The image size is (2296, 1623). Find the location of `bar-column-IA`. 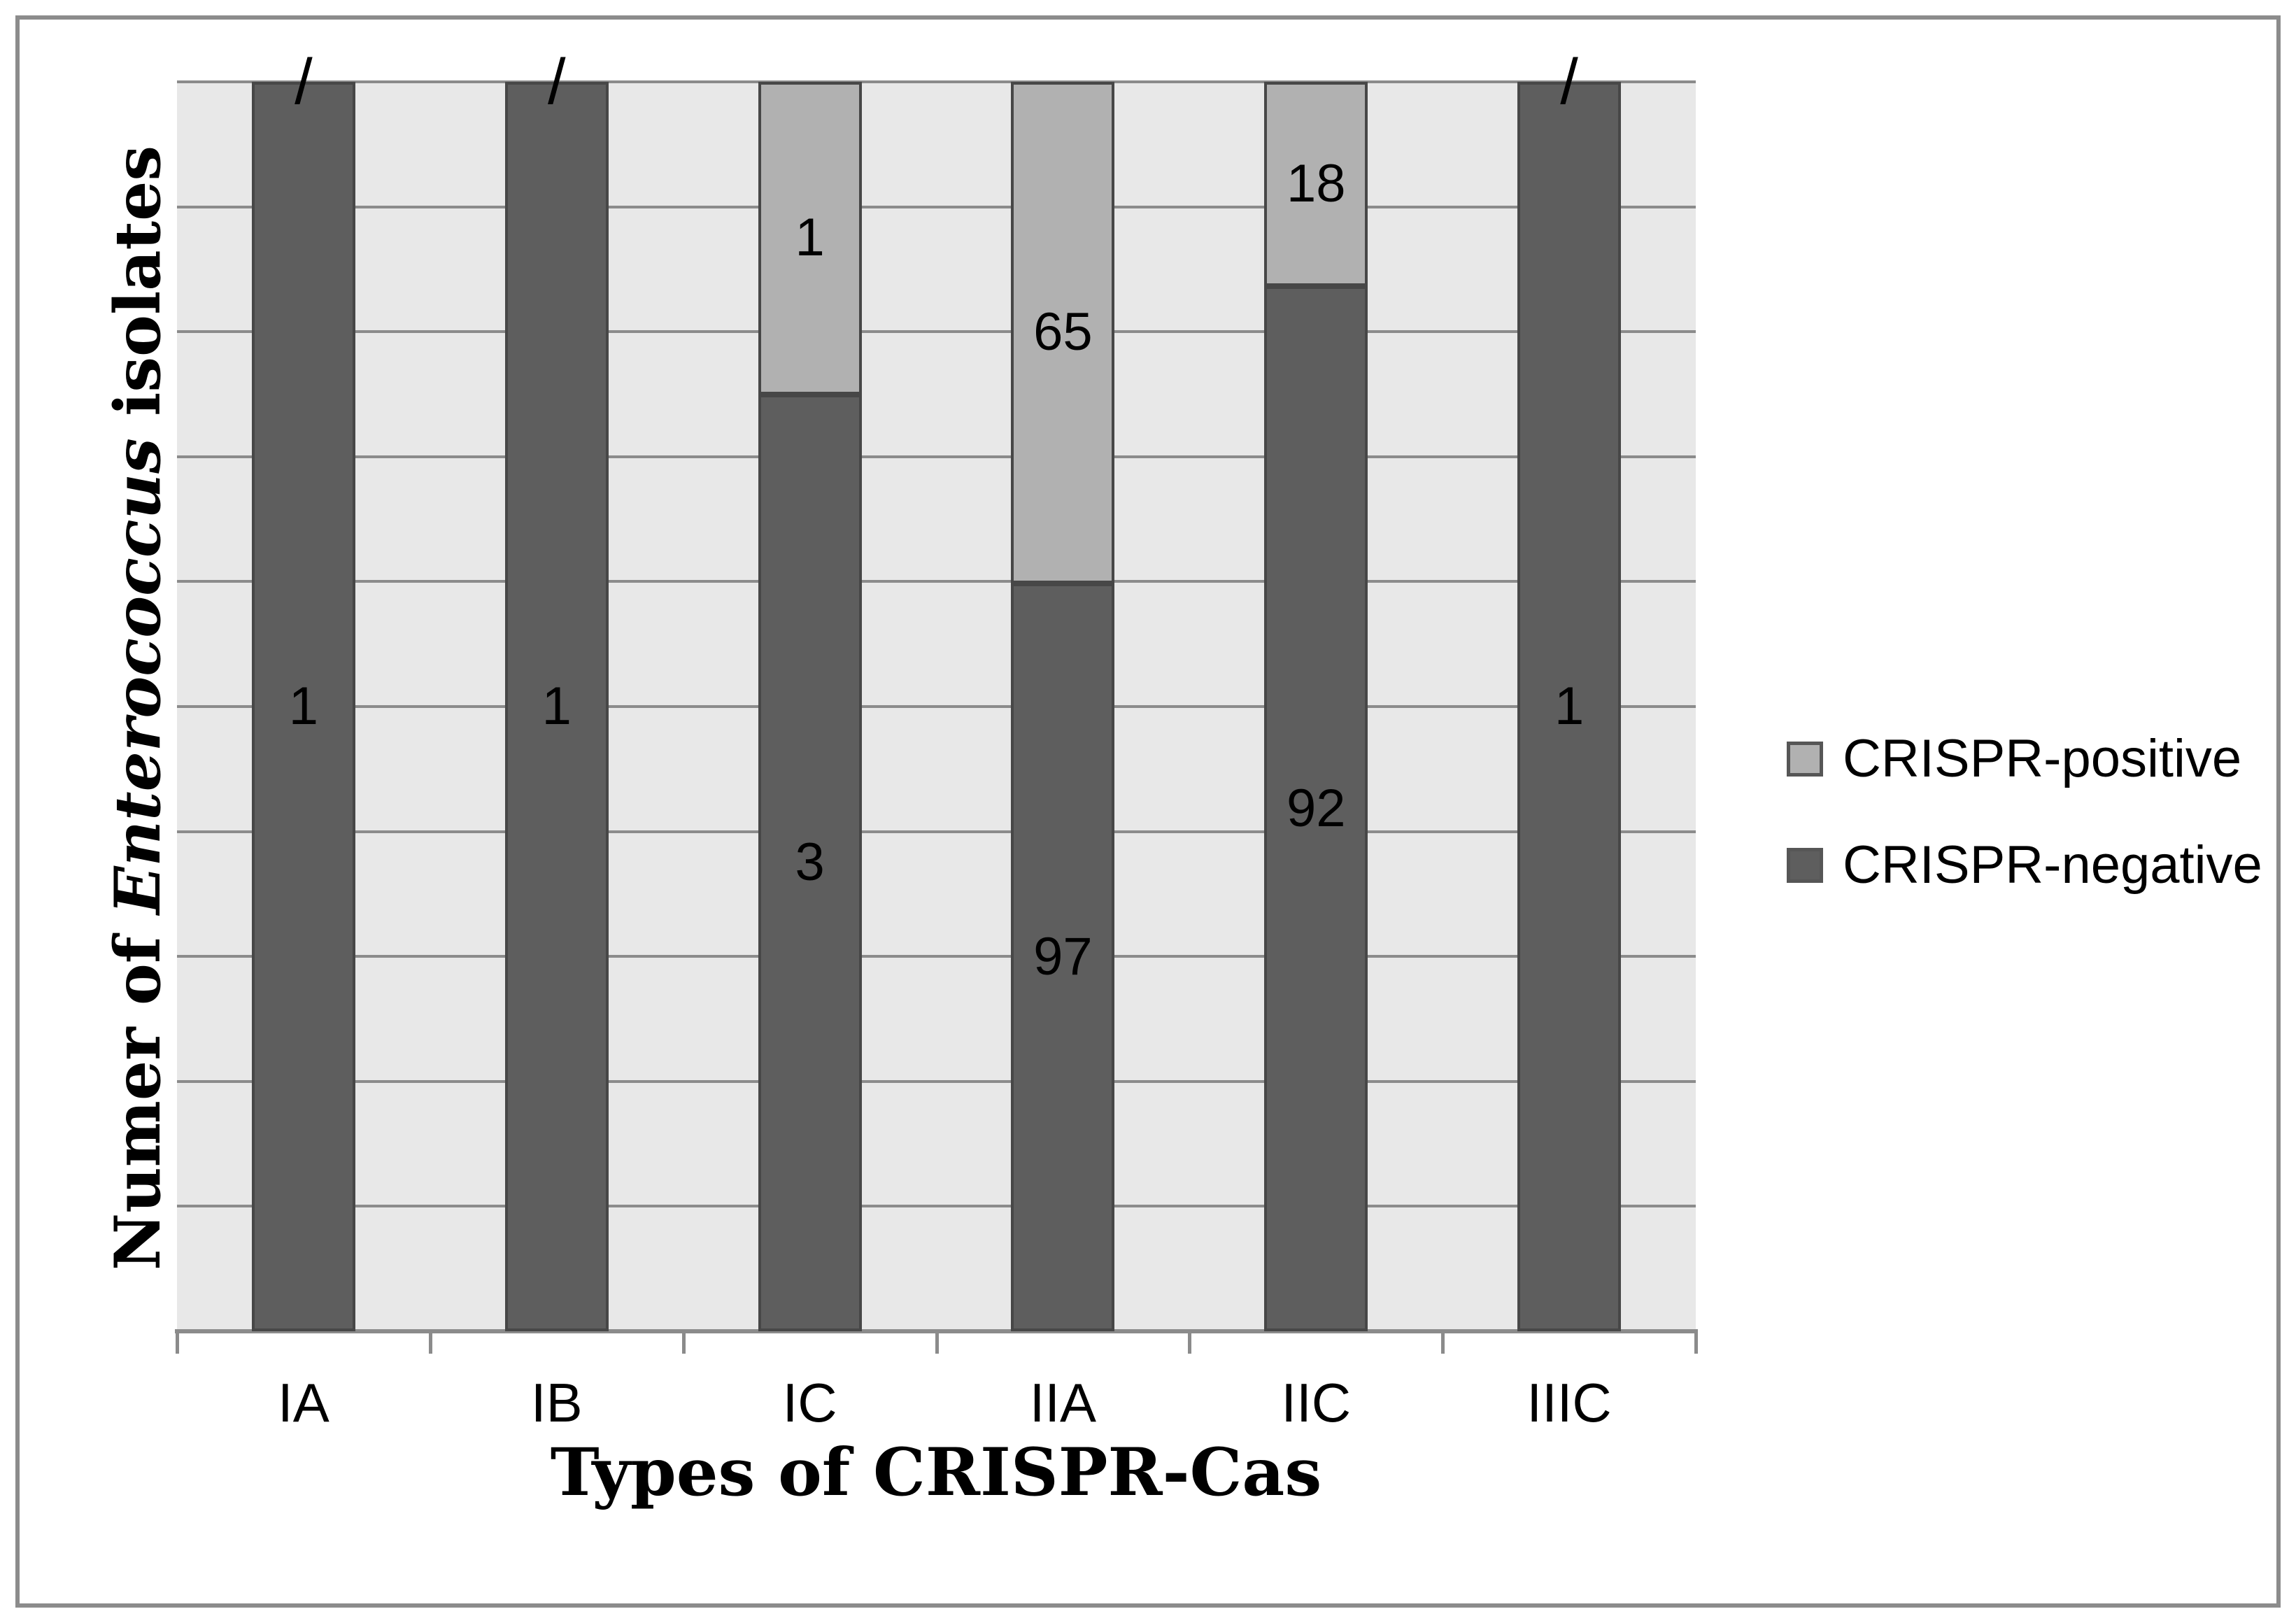

bar-column-IA is located at coordinates (303, 706).